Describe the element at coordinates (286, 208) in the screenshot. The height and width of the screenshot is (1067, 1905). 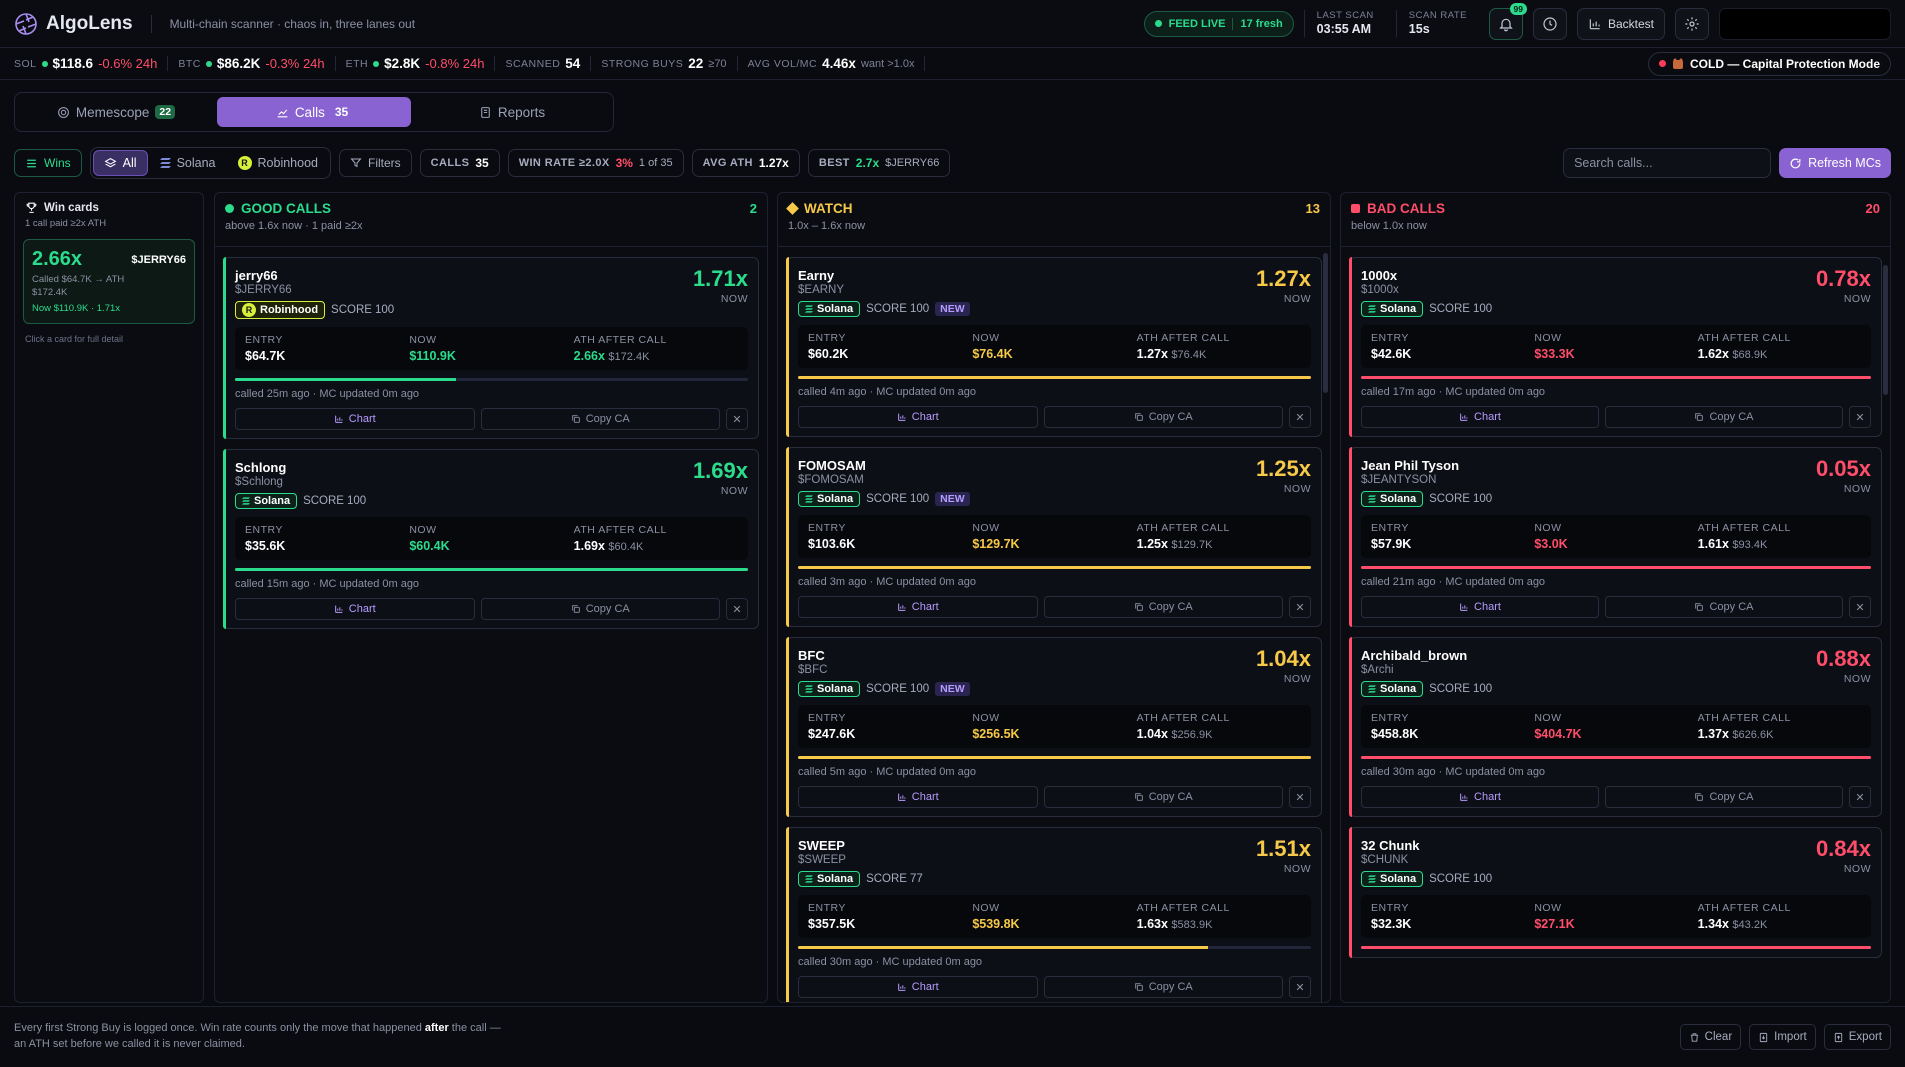
I see `good-calls-title: GOOD CALLS` at that location.